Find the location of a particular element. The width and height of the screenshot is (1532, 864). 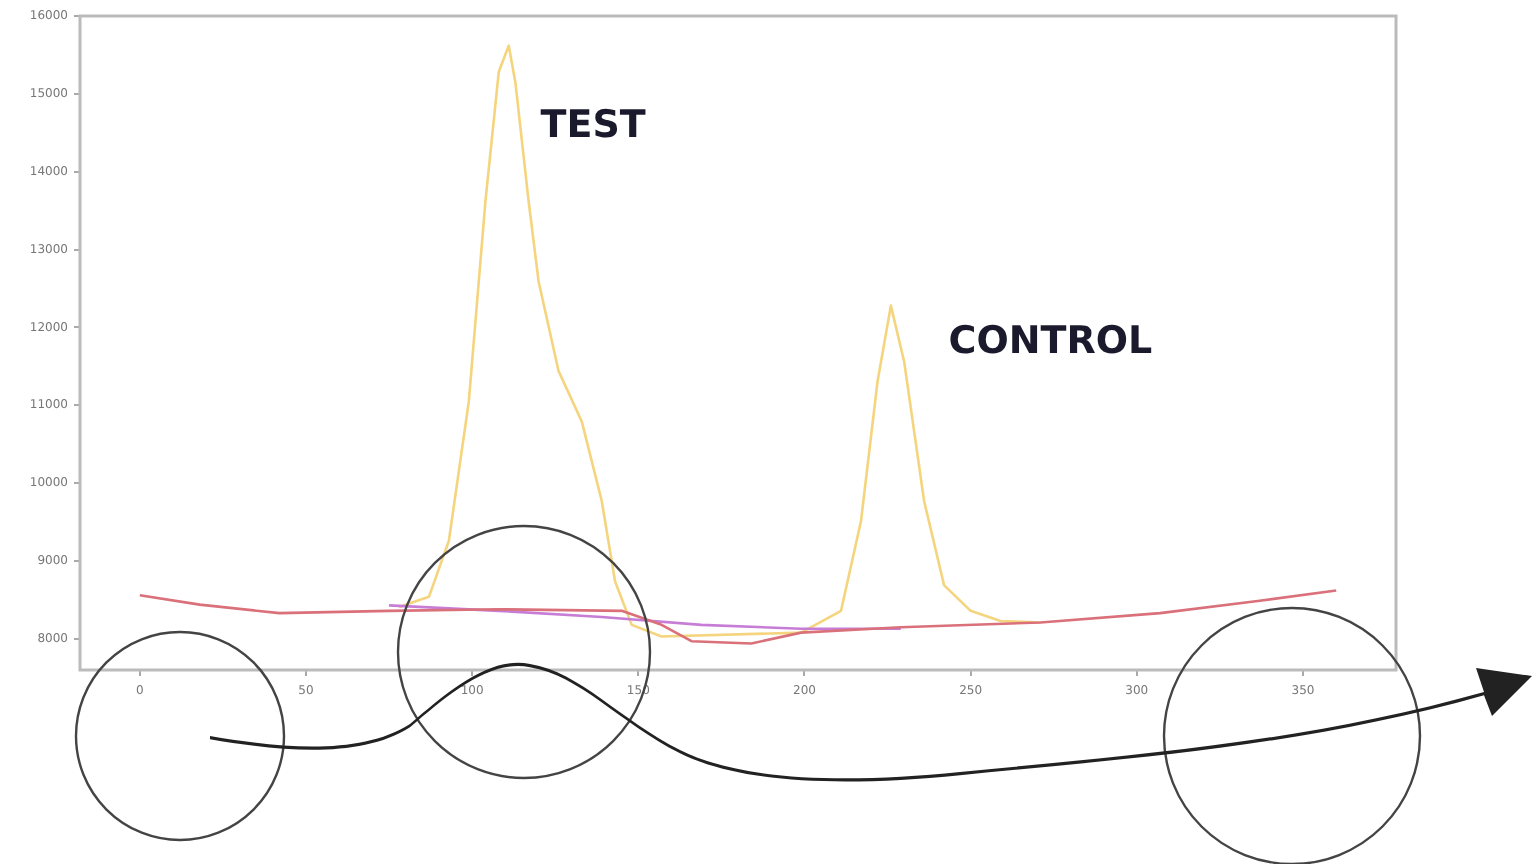

annotation: CONTROL is located at coordinates (1050, 340).